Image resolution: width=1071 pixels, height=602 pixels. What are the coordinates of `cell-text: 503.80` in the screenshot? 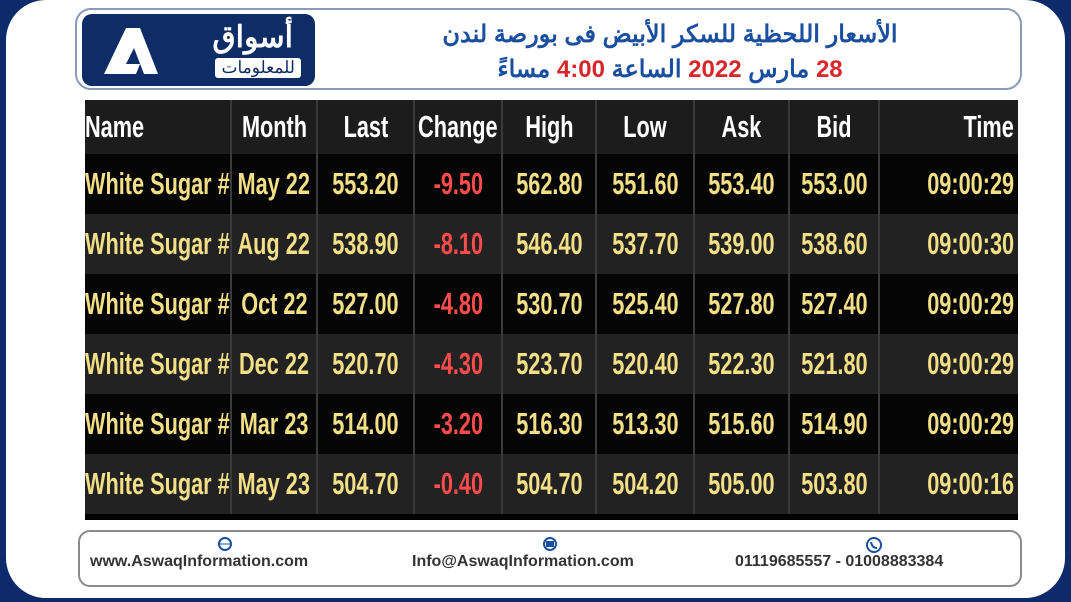 It's located at (834, 483).